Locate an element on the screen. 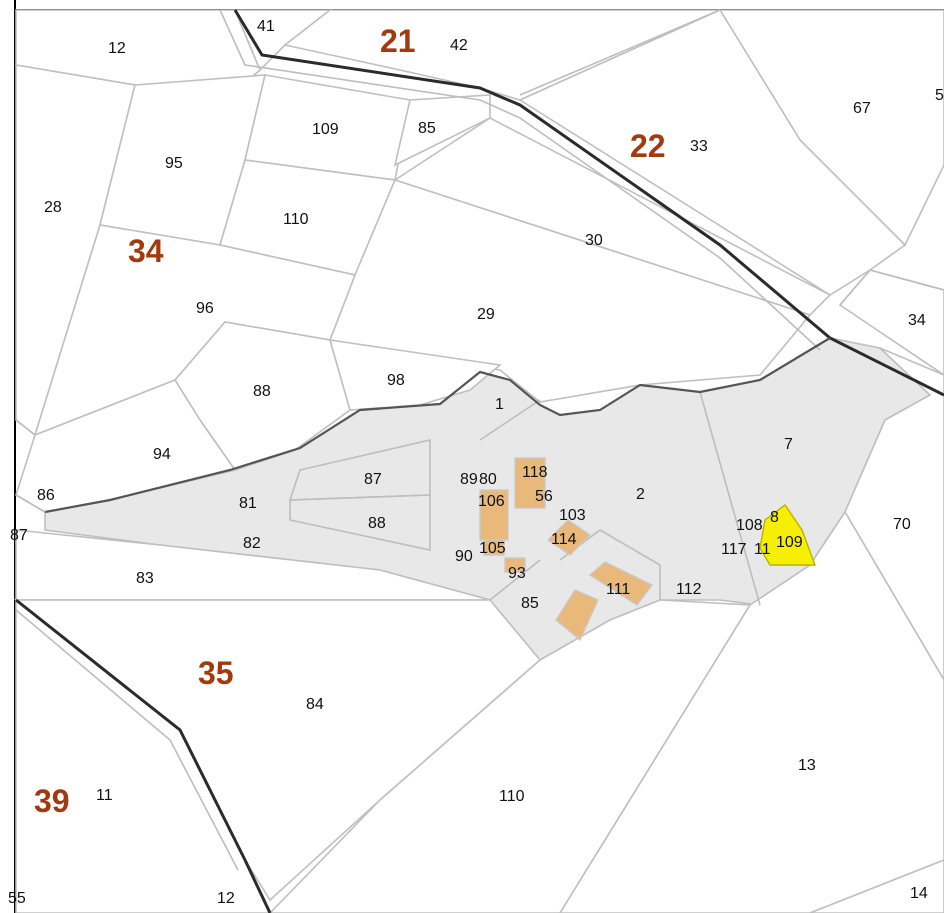  parcel-label: 96 is located at coordinates (205, 308).